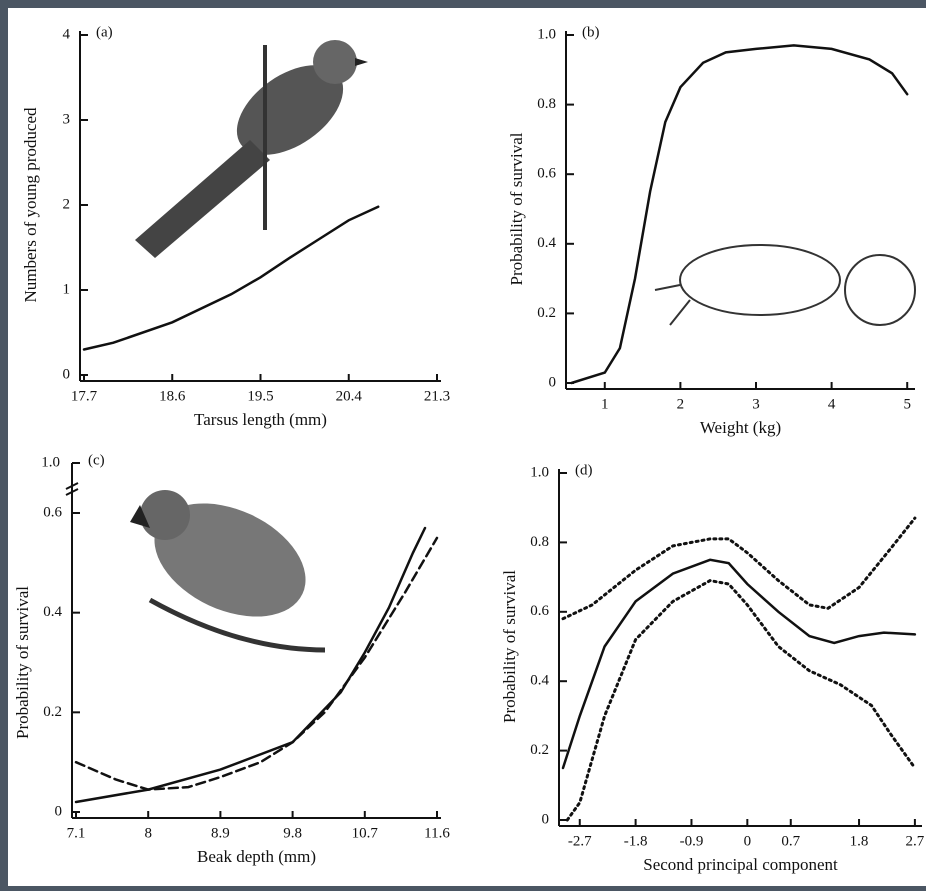 The image size is (926, 891). What do you see at coordinates (292, 833) in the screenshot?
I see `x-tick-label: 9.8` at bounding box center [292, 833].